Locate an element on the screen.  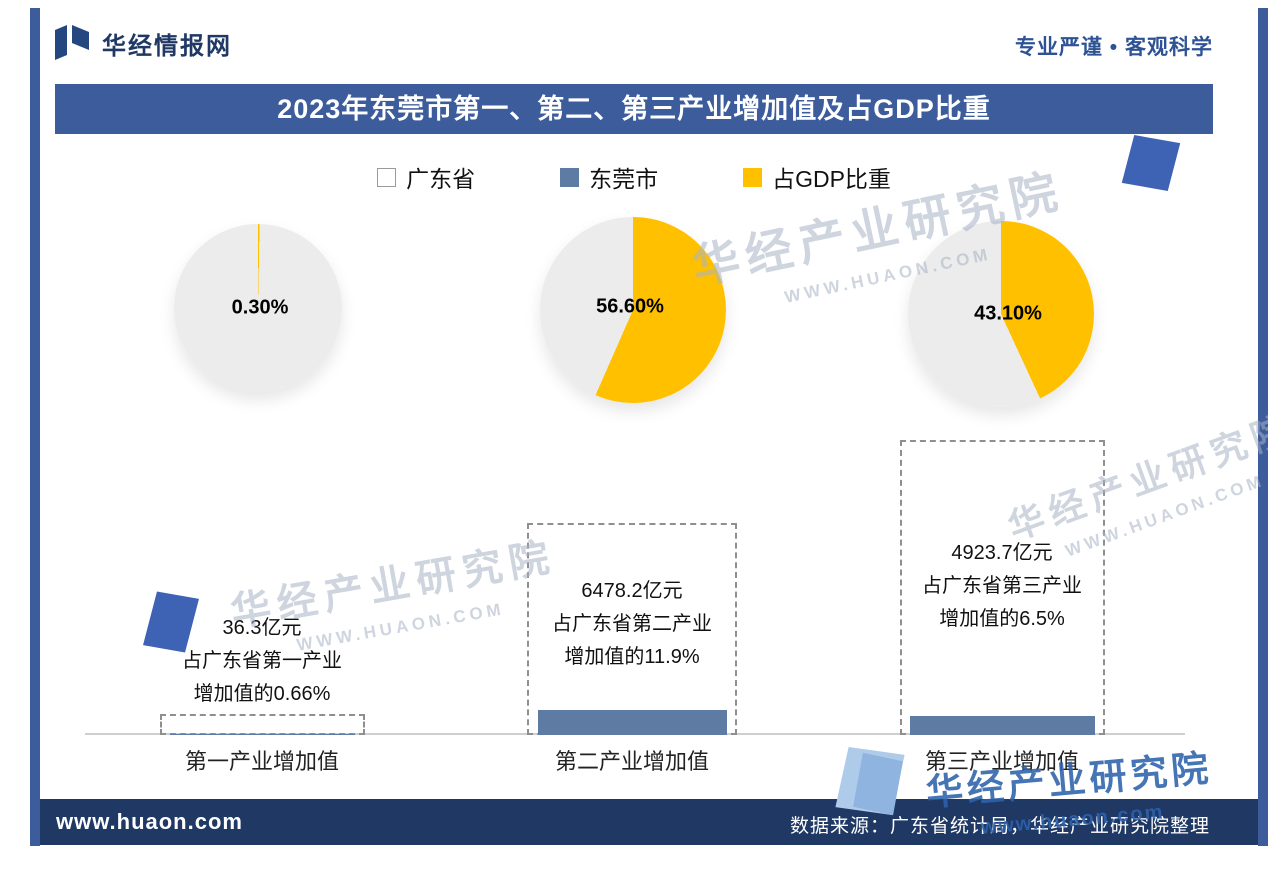
legend: 广东省 东莞市 占GDP比重 is located at coordinates (634, 177).